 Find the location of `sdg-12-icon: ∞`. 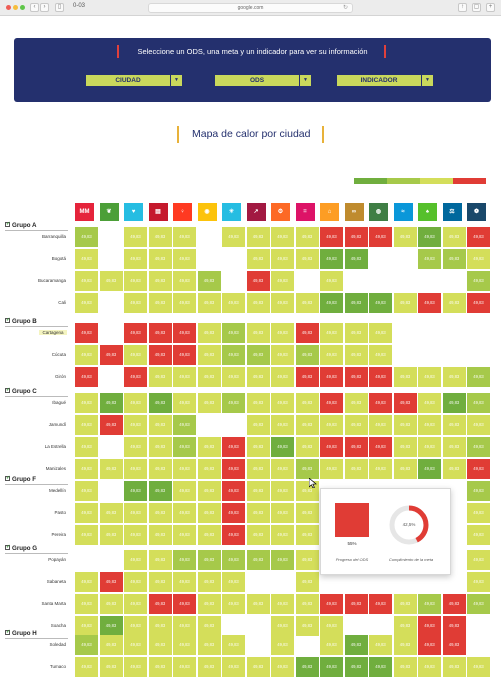

sdg-12-icon: ∞ is located at coordinates (354, 212).